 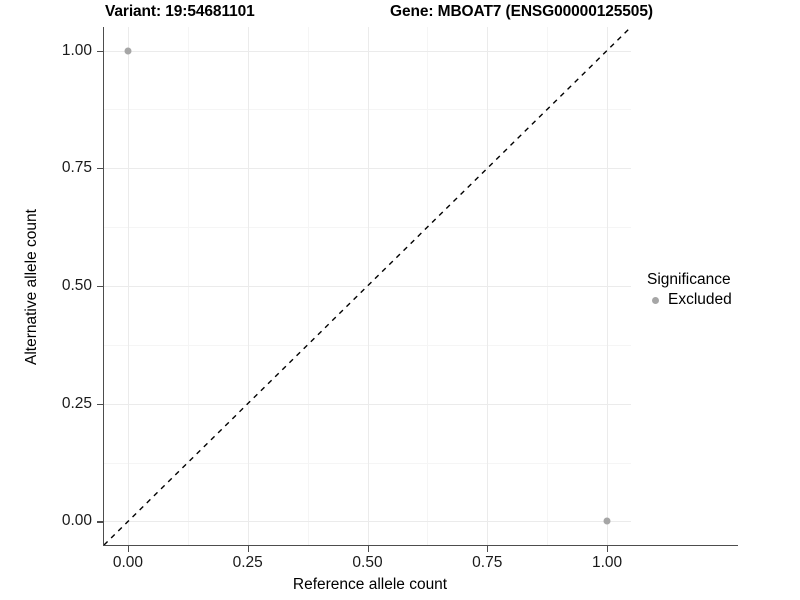 What do you see at coordinates (31, 287) in the screenshot?
I see `y-axis-label: Alternative allele count` at bounding box center [31, 287].